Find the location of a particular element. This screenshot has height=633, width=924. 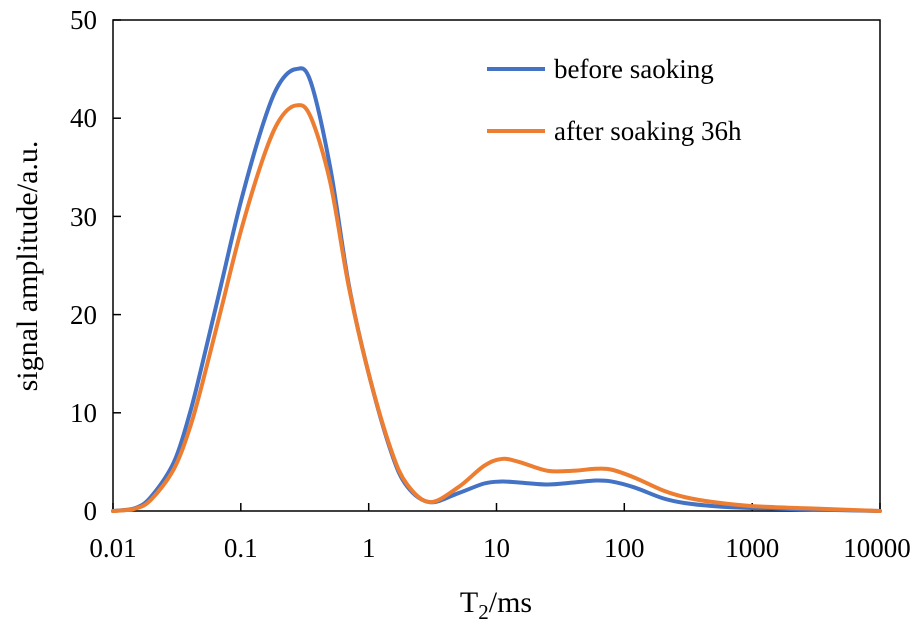

x-axis-title-main: T is located at coordinates (469, 602).